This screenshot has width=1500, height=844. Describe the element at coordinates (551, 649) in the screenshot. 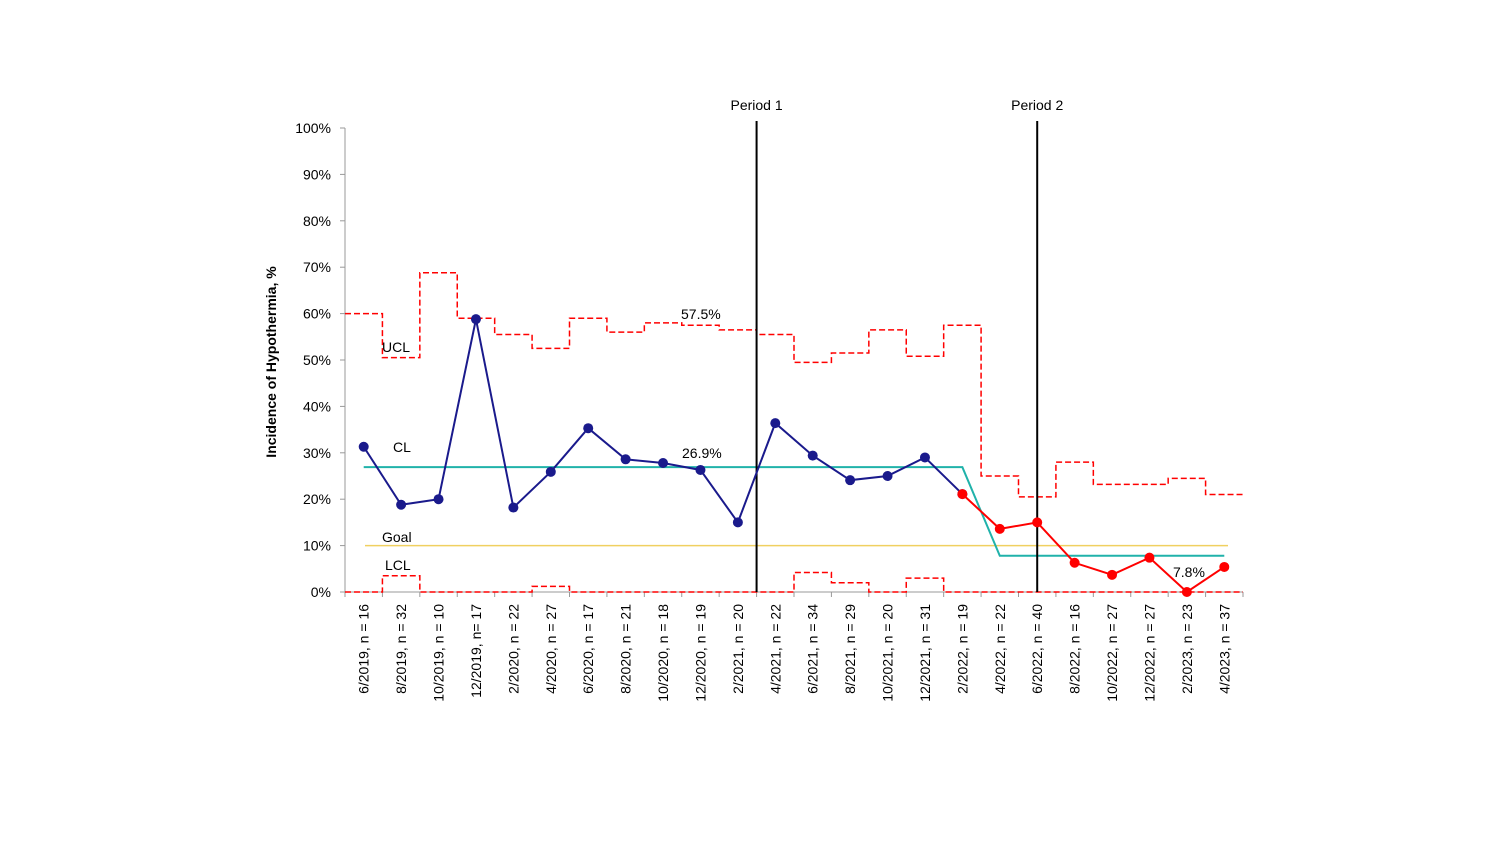

I see `x-tick-label: 4/2020, n = 27` at that location.